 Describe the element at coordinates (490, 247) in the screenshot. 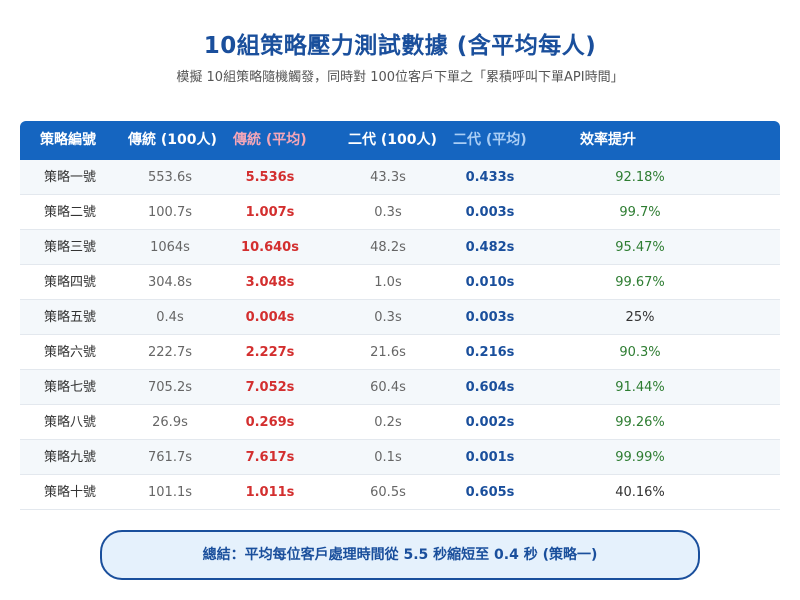

I see `new-avg-time: 0.482s` at that location.